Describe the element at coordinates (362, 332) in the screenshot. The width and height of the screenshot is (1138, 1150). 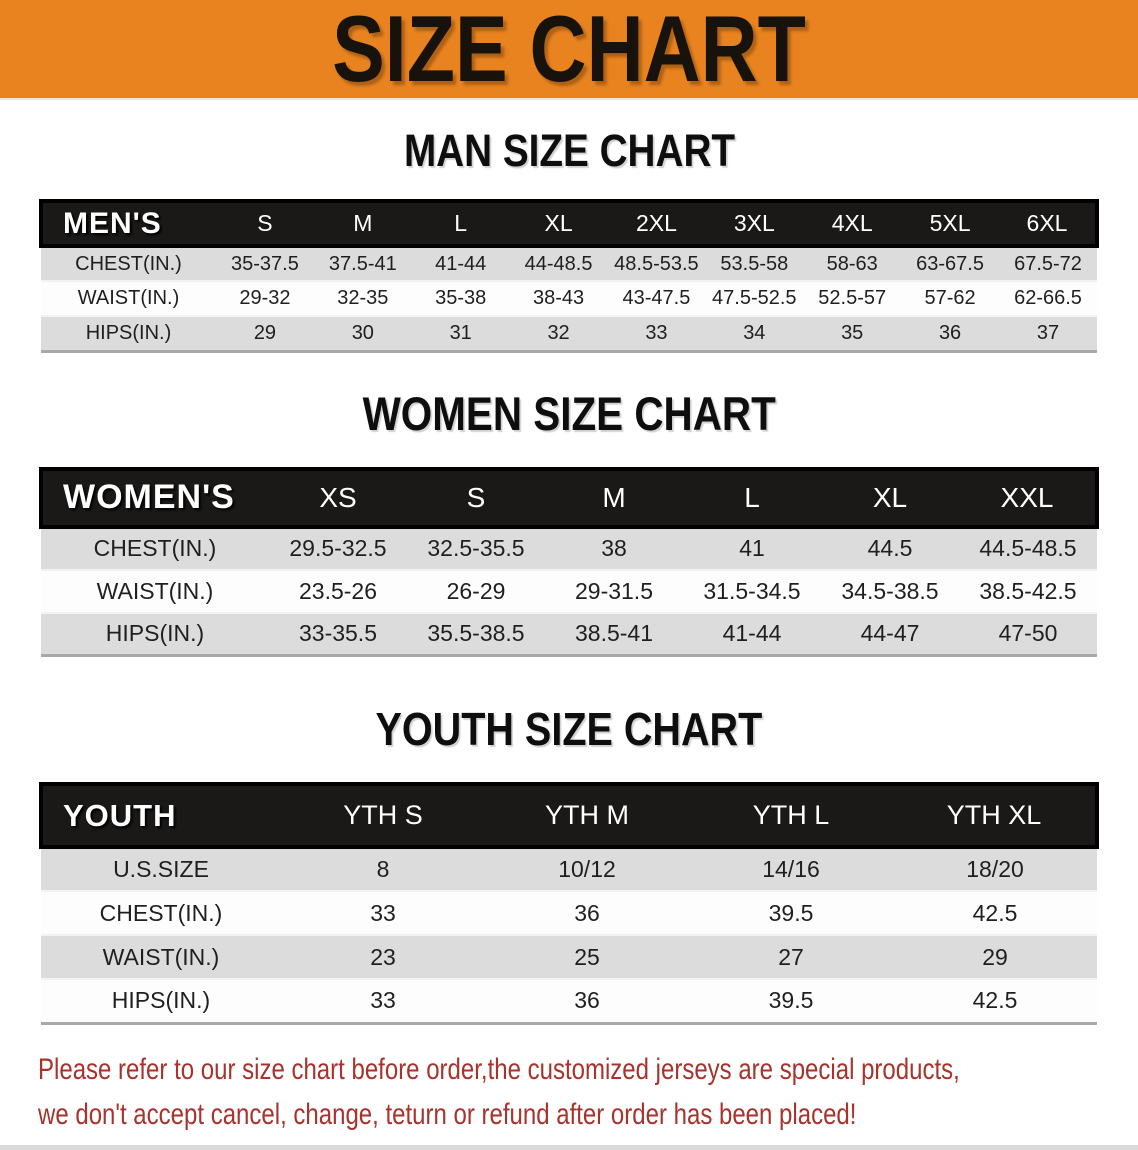
I see `size-value-cell: 30` at that location.